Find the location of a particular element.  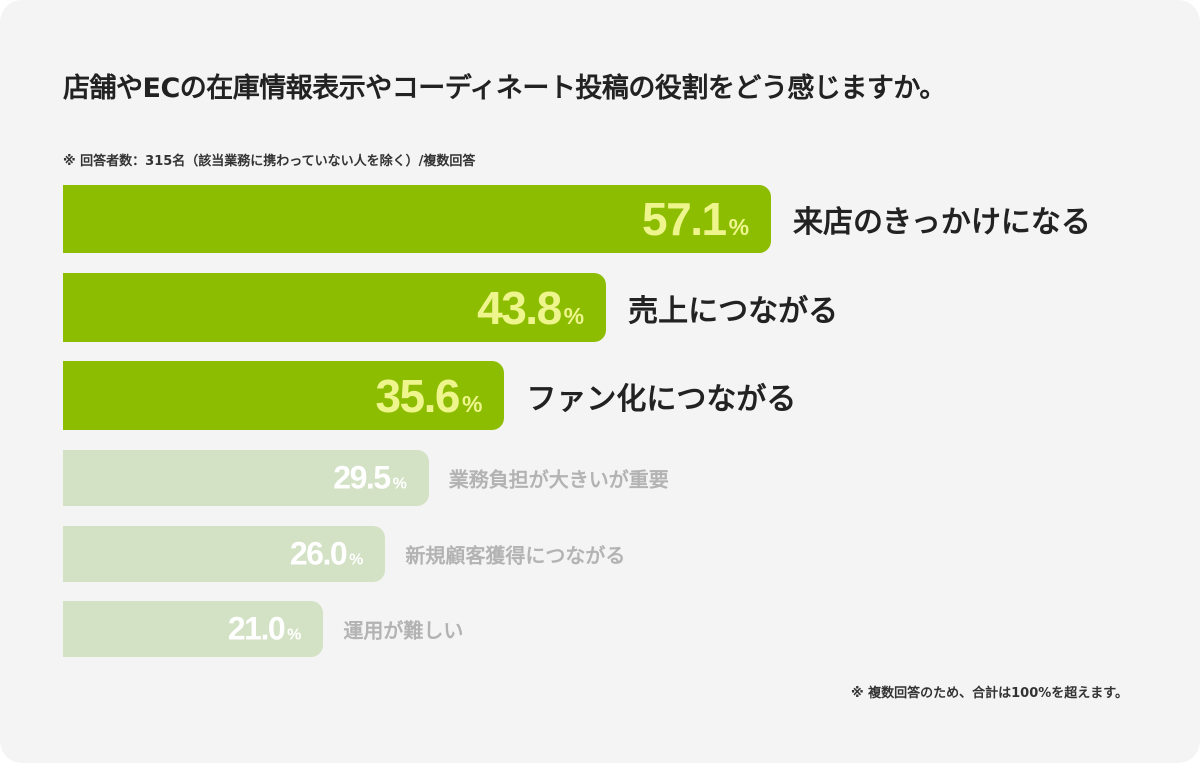

value-number: 26.0 is located at coordinates (318, 553).